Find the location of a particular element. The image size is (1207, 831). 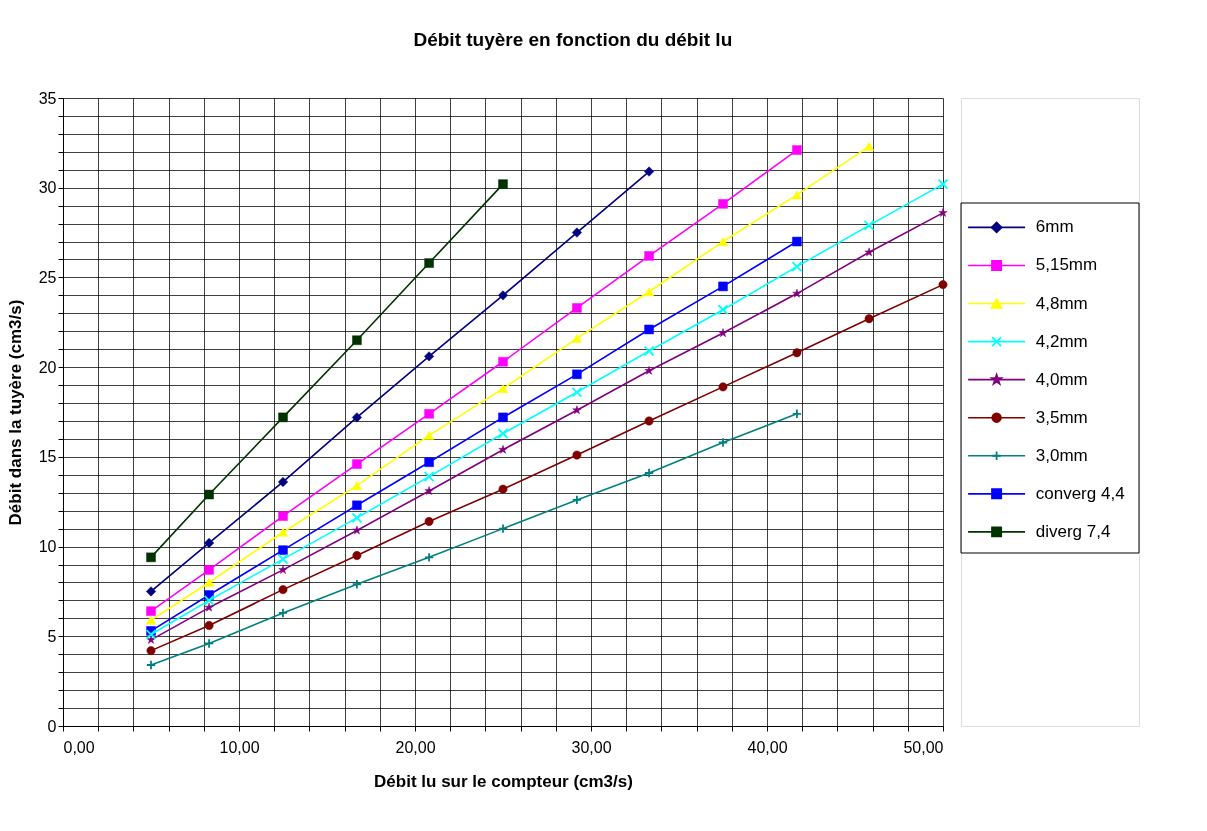

y-tick-label: 30 is located at coordinates (47, 188).